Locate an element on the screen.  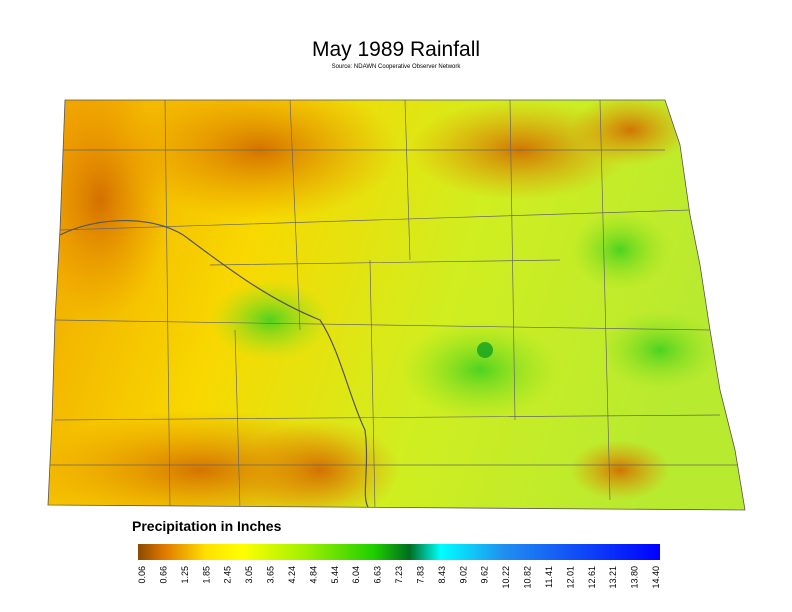
legend-label: 12.01 is located at coordinates (570, 577).